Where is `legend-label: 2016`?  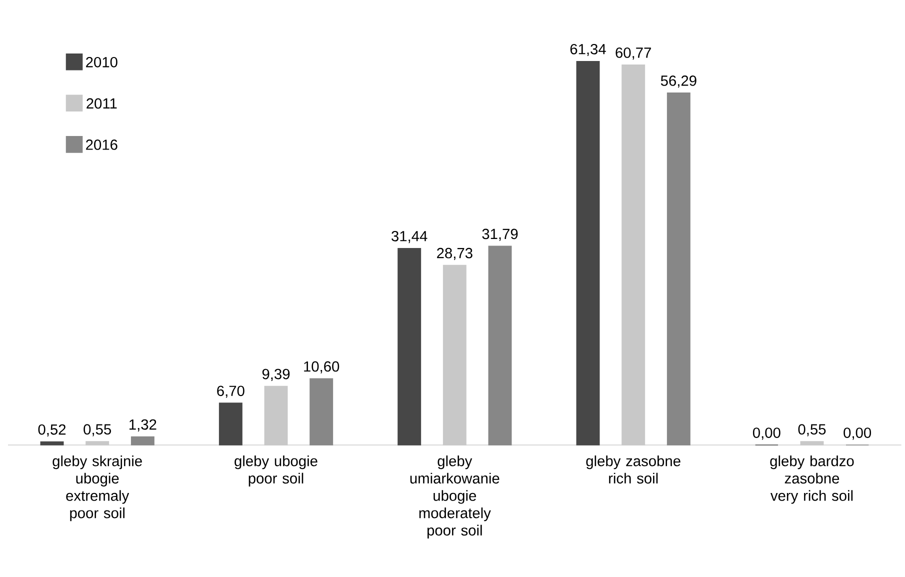
legend-label: 2016 is located at coordinates (102, 145).